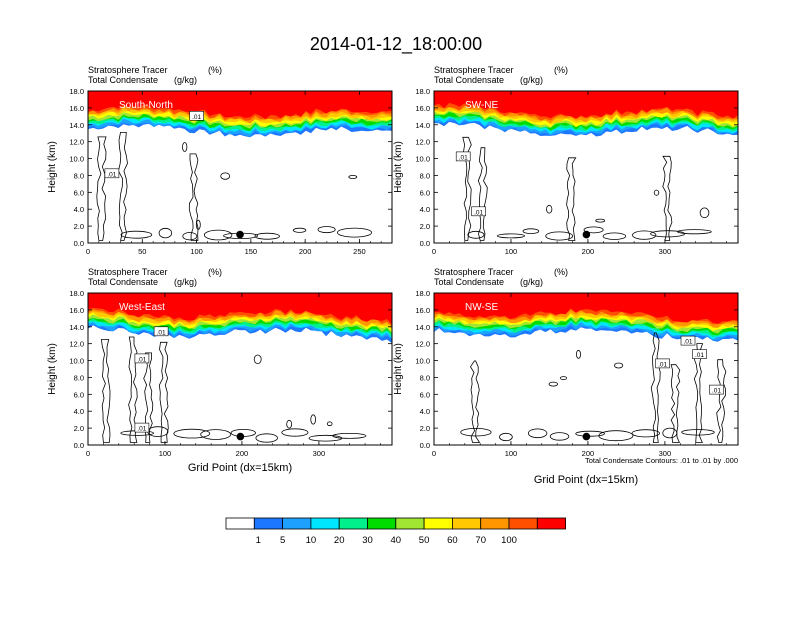  What do you see at coordinates (251, 251) in the screenshot?
I see `x-tick-label: 150` at bounding box center [251, 251].